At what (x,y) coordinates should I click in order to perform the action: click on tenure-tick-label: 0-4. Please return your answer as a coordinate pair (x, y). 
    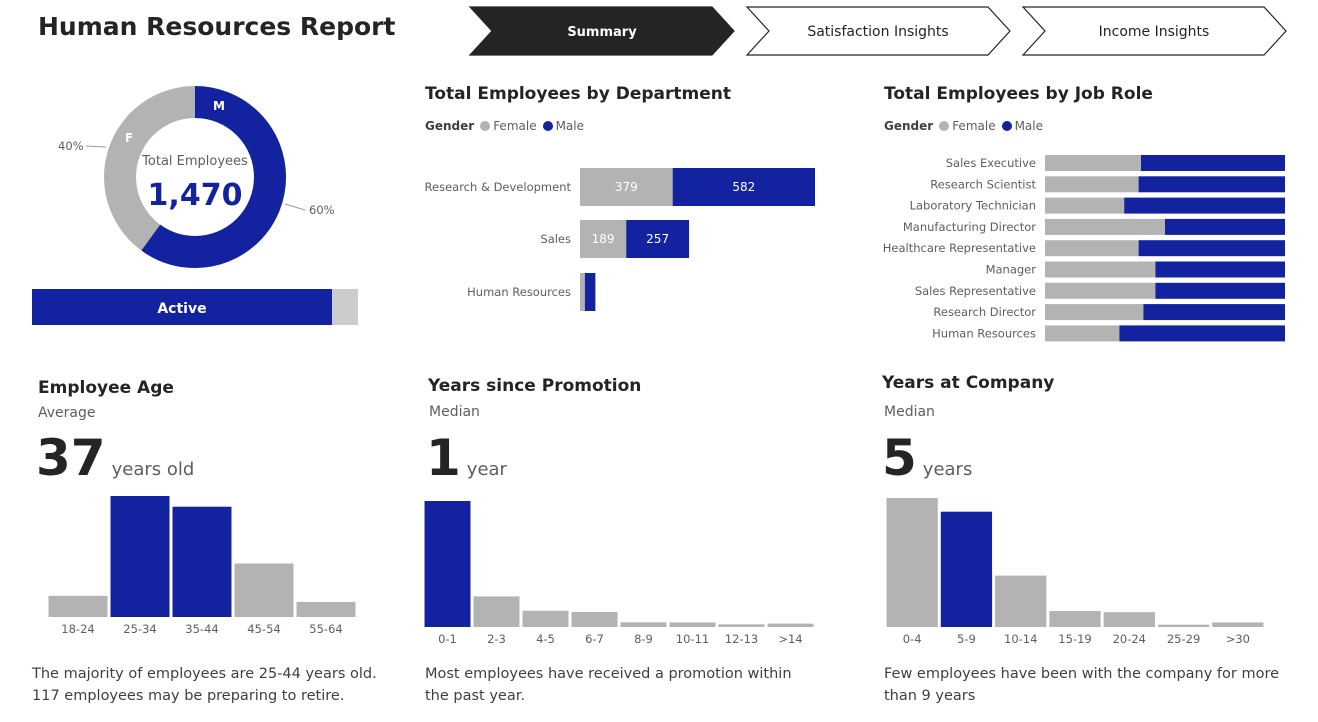
    Looking at the image, I should click on (912, 639).